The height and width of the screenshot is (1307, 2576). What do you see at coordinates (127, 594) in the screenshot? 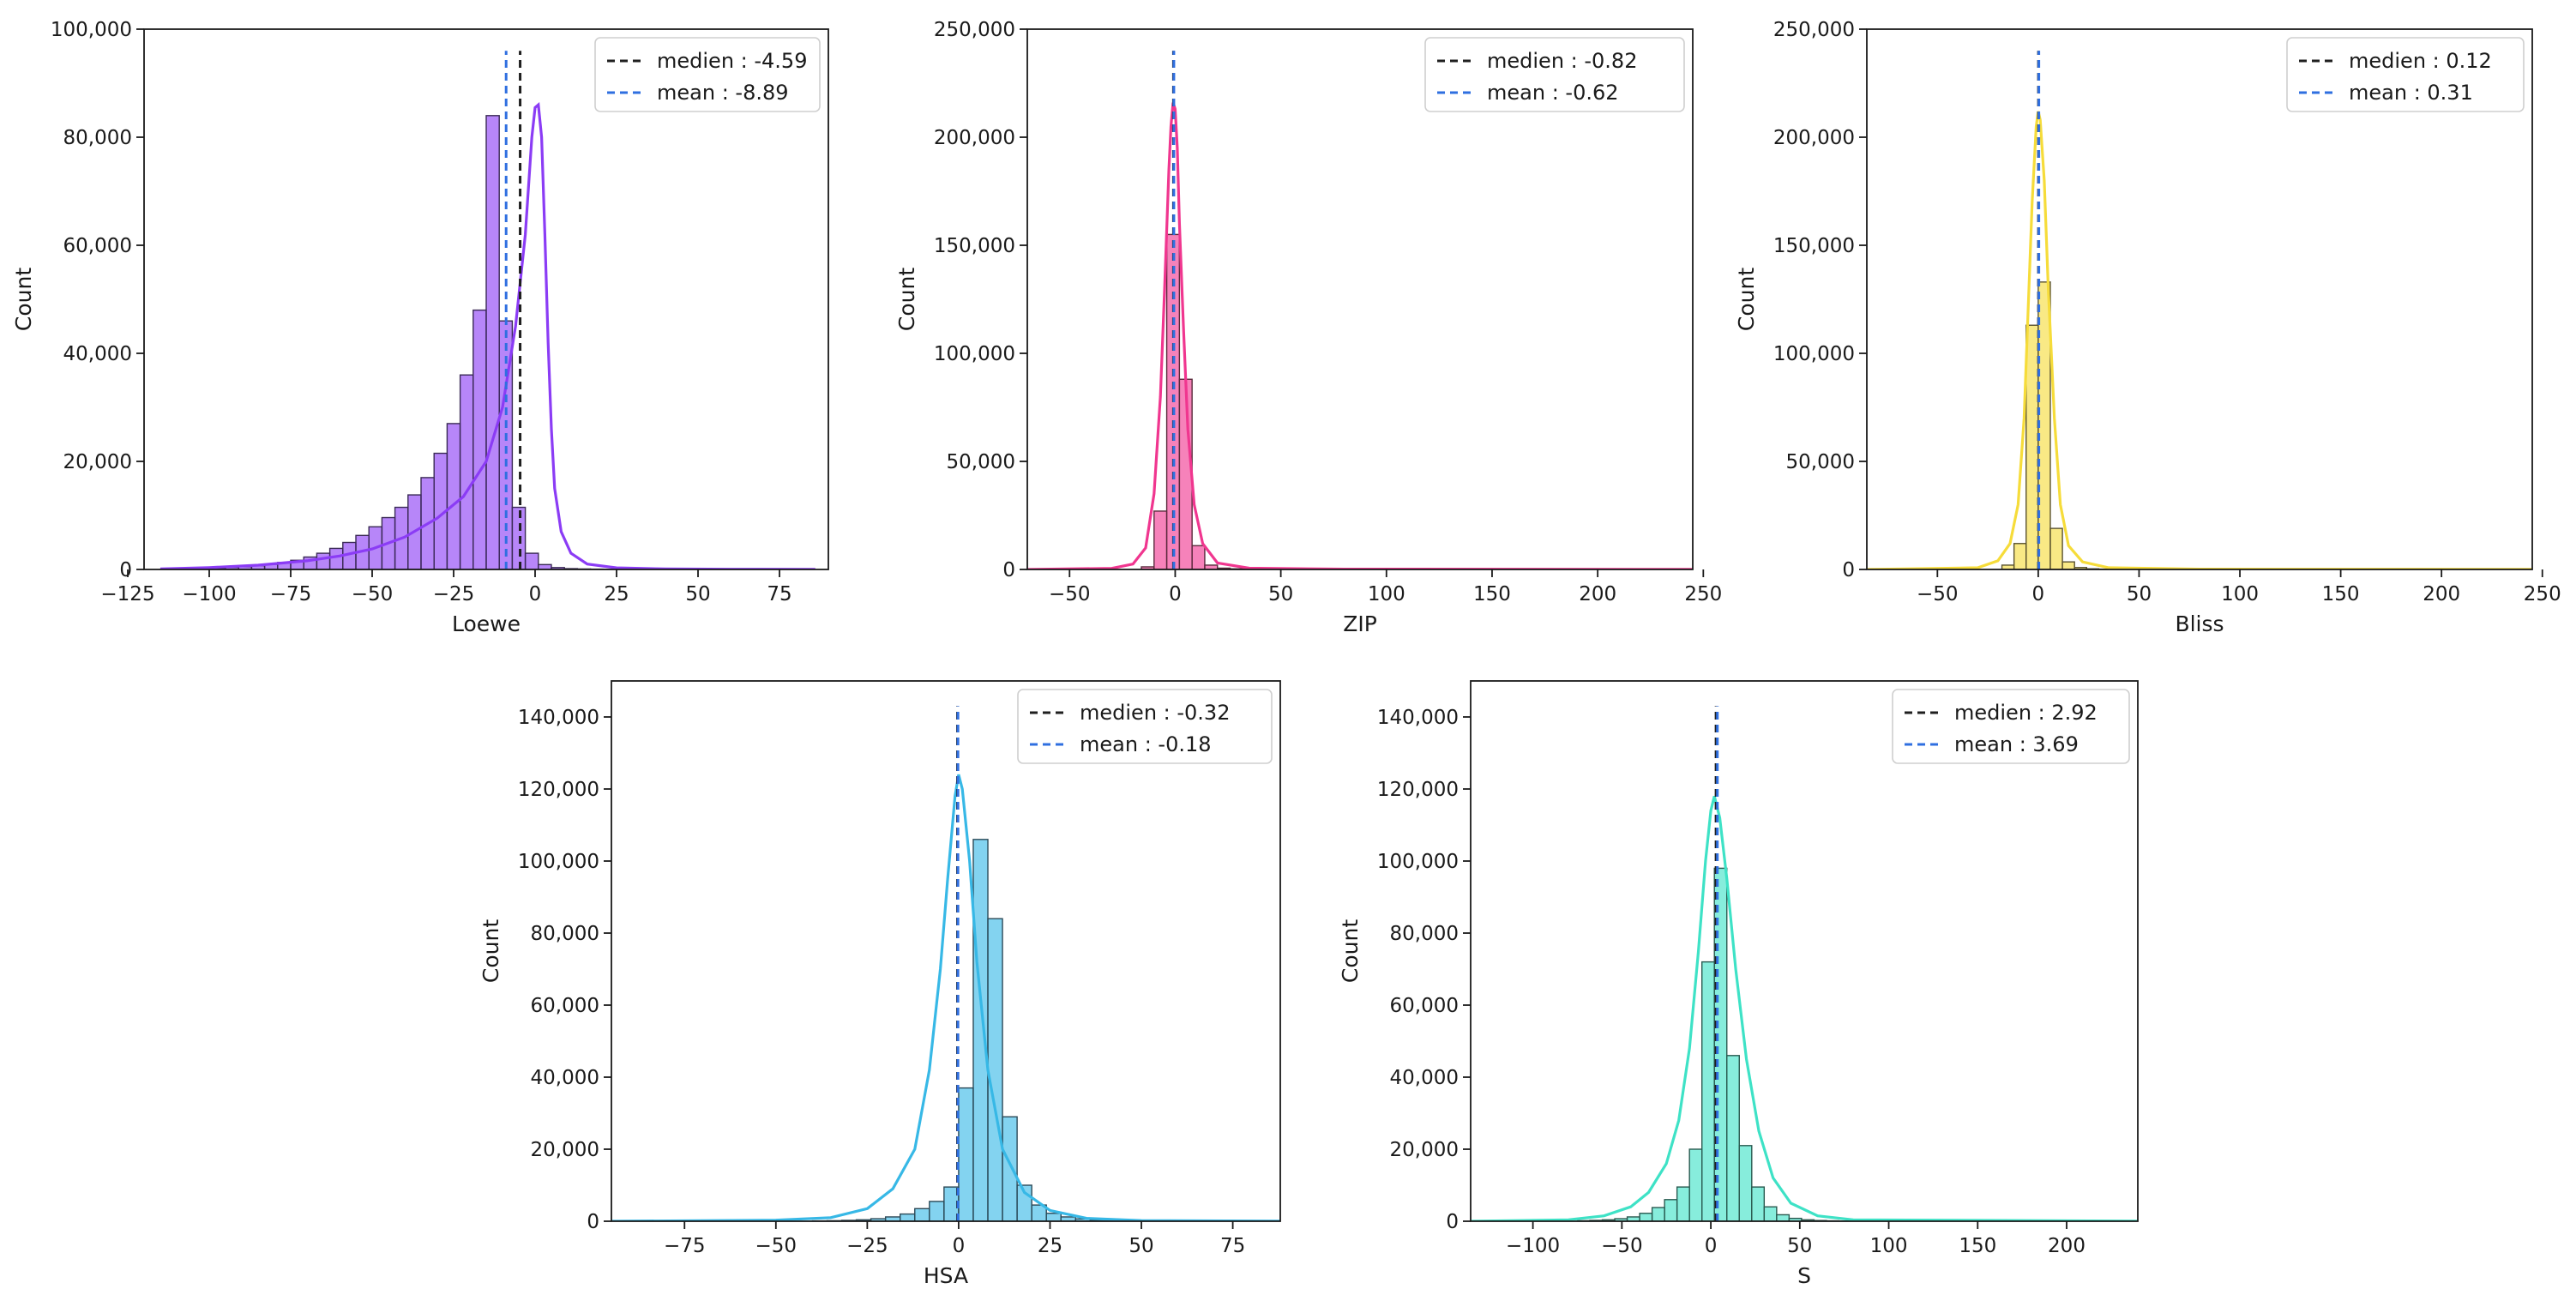
I see `x-tick-label: −125` at bounding box center [127, 594].